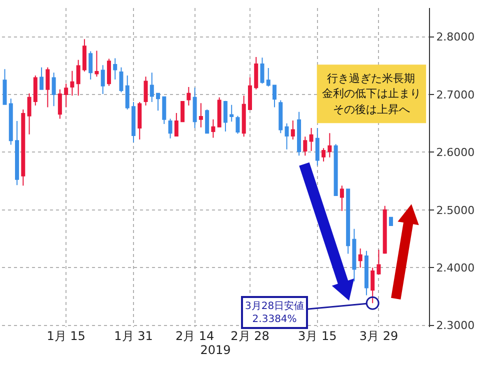  I want to click on annotation: その後は上昇へ, so click(371, 109).